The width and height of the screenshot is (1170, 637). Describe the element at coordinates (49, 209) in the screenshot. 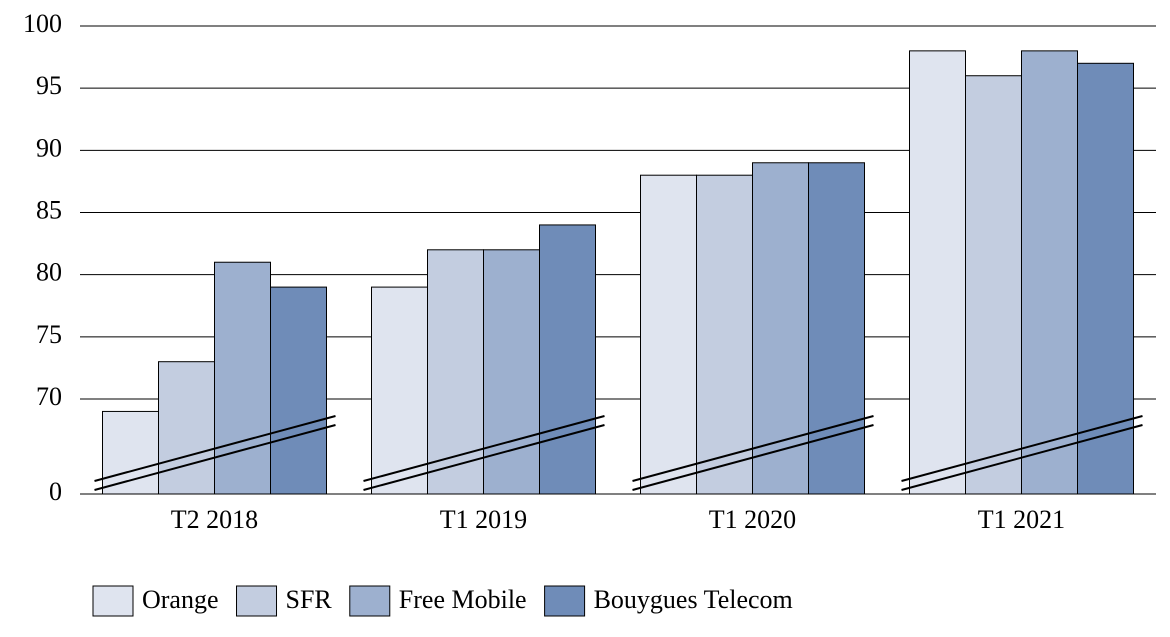

I see `y-tick-label: 85` at that location.